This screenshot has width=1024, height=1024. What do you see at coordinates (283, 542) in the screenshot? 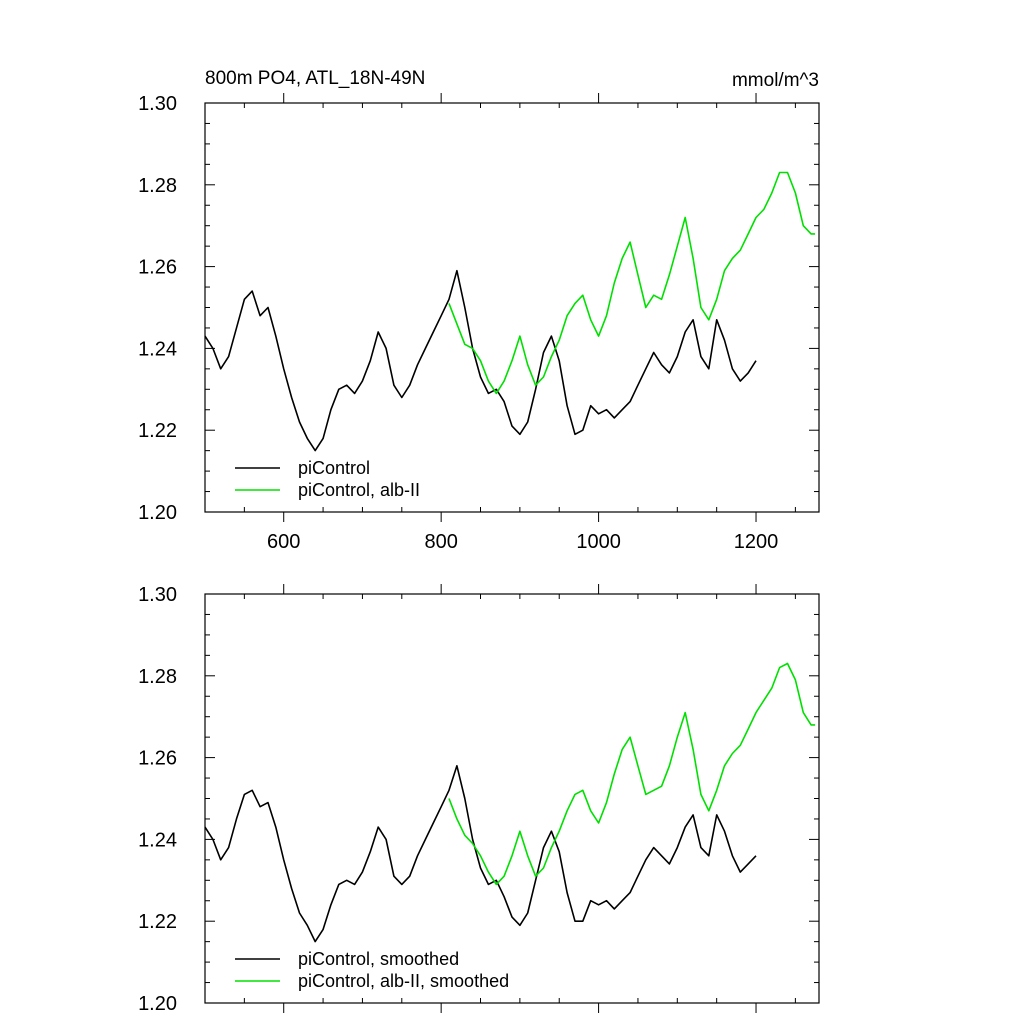
I see `x-tick-label: 600` at bounding box center [283, 542].